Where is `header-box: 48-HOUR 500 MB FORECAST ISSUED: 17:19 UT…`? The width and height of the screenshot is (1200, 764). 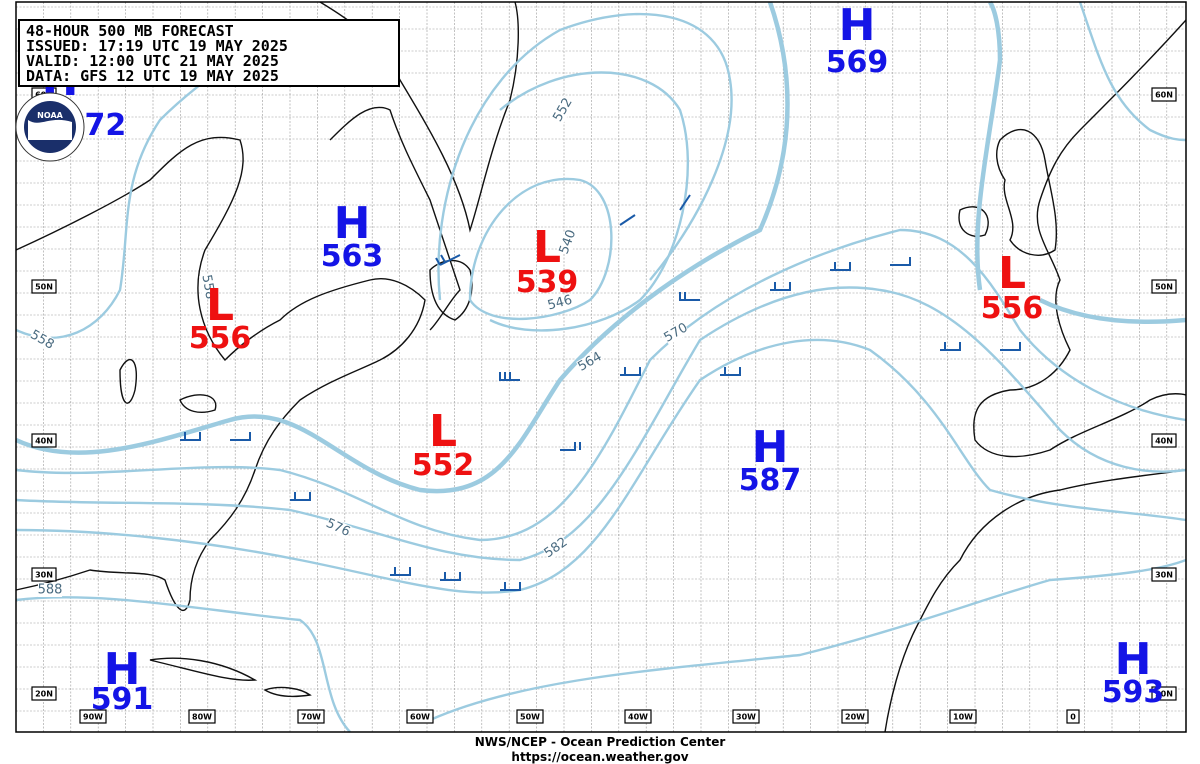
header-box: 48-HOUR 500 MB FORECAST ISSUED: 17:19 UT… is located at coordinates (209, 53).